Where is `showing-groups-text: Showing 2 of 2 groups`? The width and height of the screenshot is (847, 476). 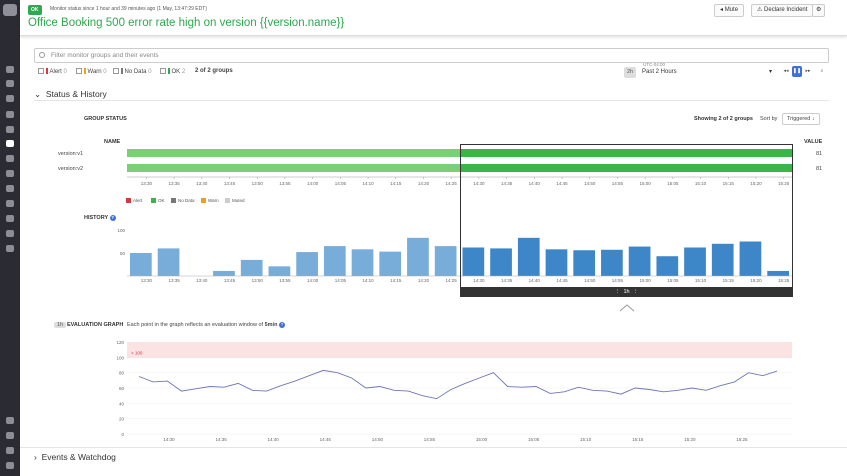
showing-groups-text: Showing 2 of 2 groups is located at coordinates (723, 119).